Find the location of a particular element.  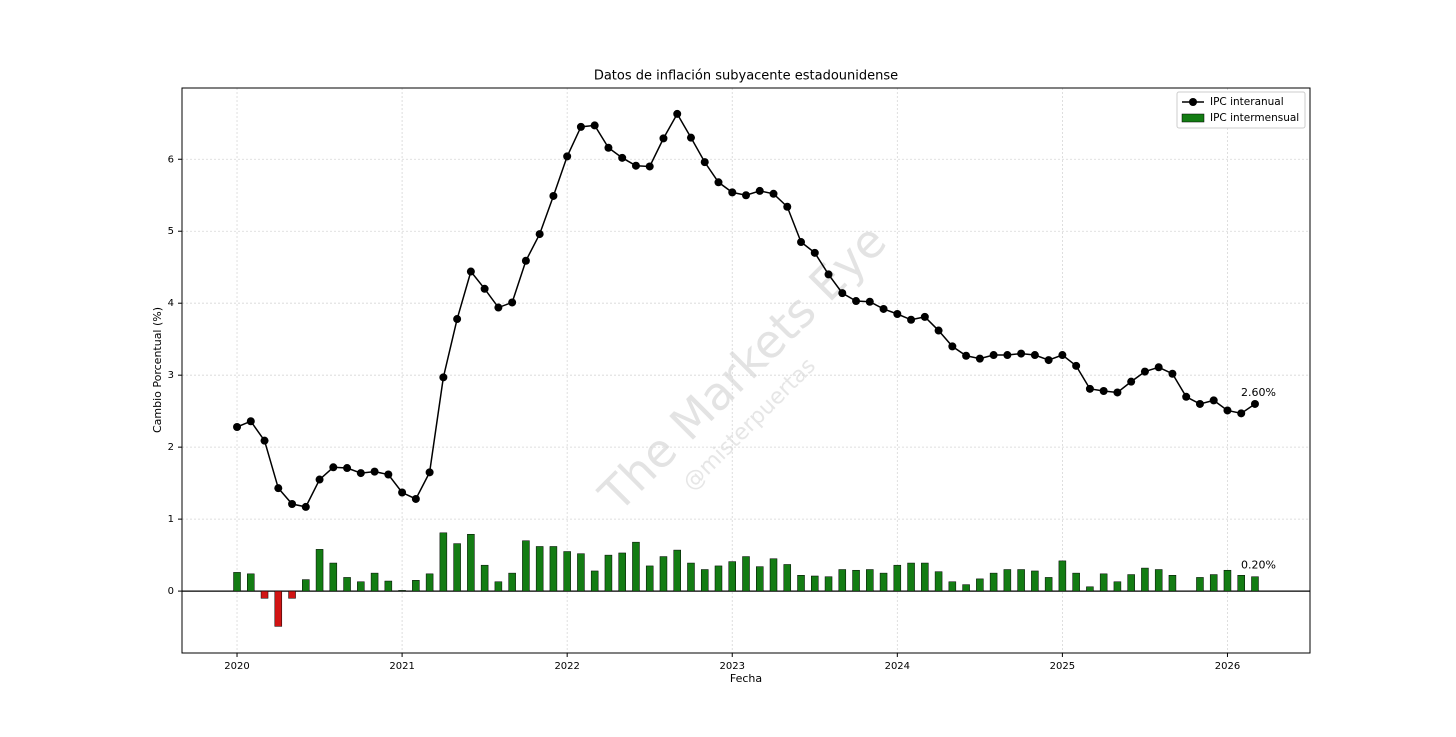

x-tick-label: 2020 is located at coordinates (236, 666).